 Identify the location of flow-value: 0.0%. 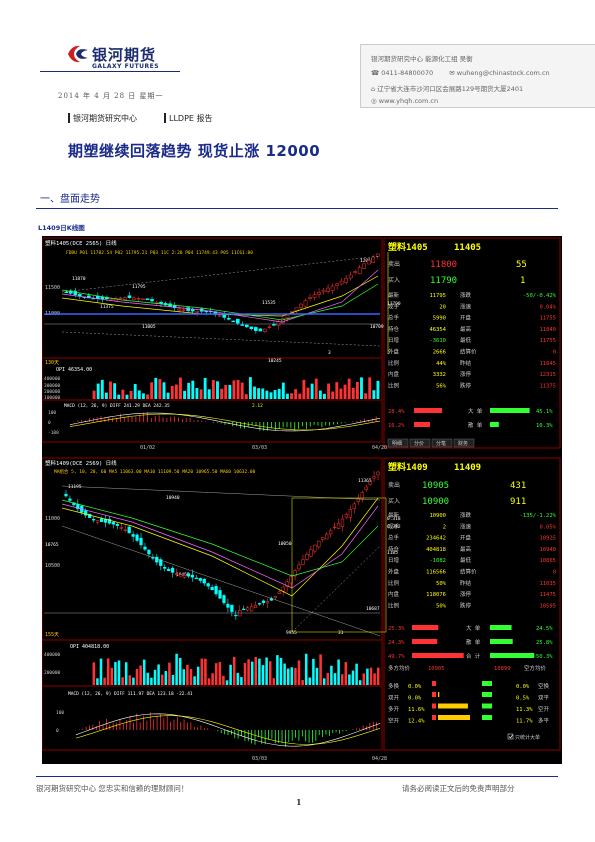
(523, 687).